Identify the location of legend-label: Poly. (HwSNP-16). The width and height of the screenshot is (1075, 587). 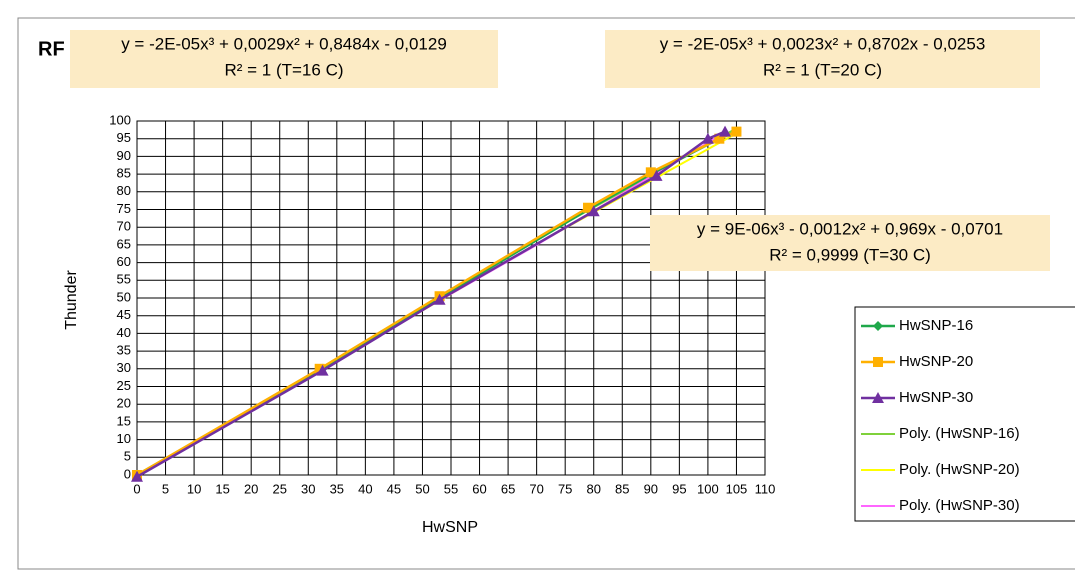
(959, 433).